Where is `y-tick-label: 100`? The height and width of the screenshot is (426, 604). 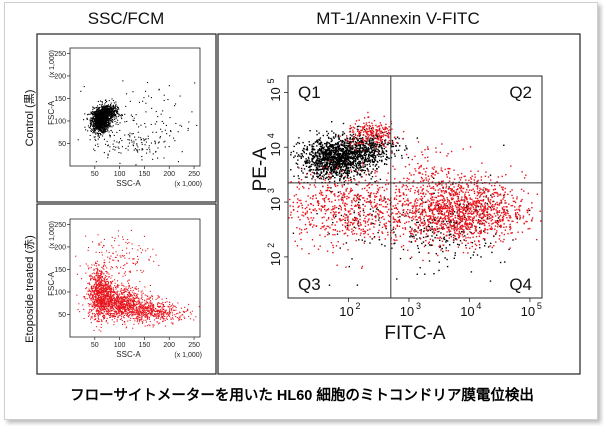 y-tick-label: 100 is located at coordinates (60, 292).